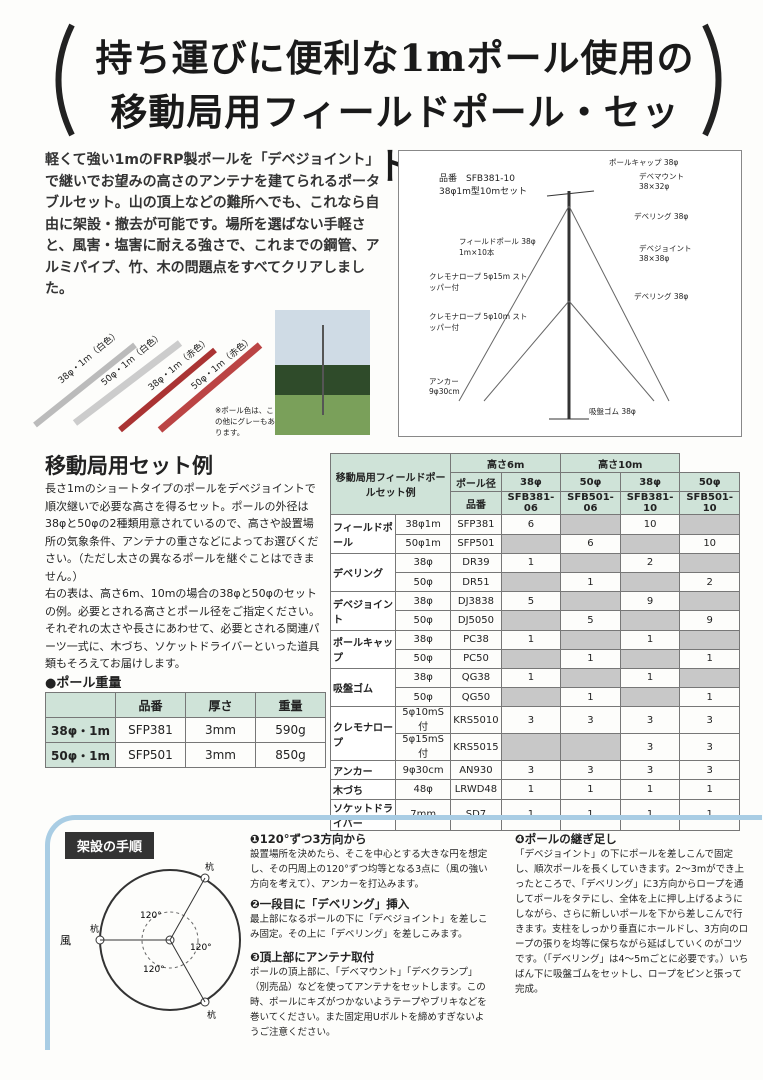 The width and height of the screenshot is (763, 1080). I want to click on group-name: デベリング, so click(363, 572).